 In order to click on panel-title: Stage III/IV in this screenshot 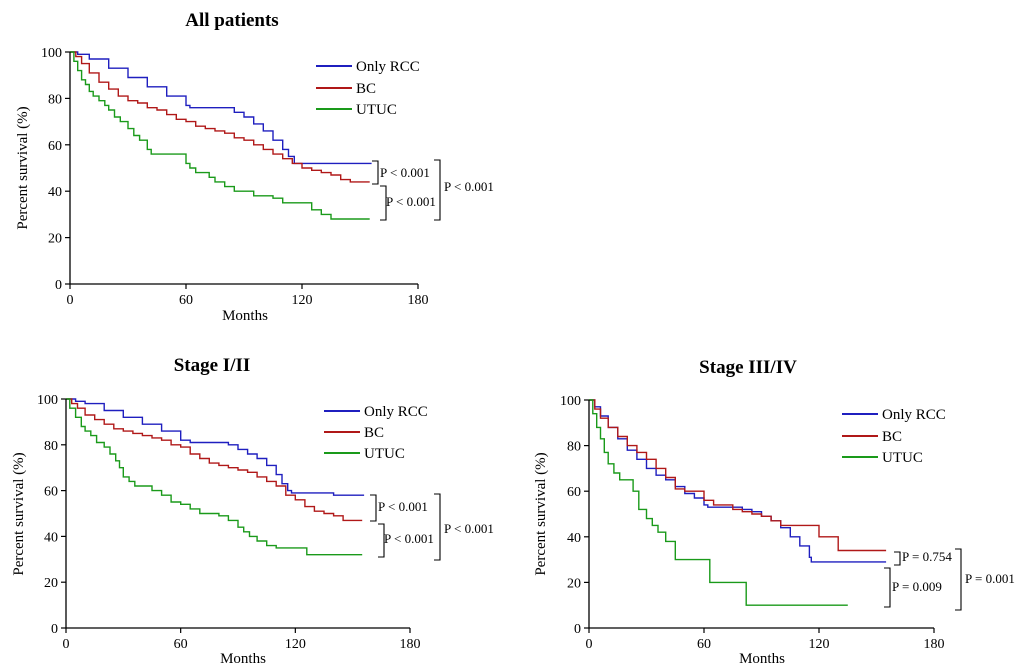, I will do `click(748, 367)`.